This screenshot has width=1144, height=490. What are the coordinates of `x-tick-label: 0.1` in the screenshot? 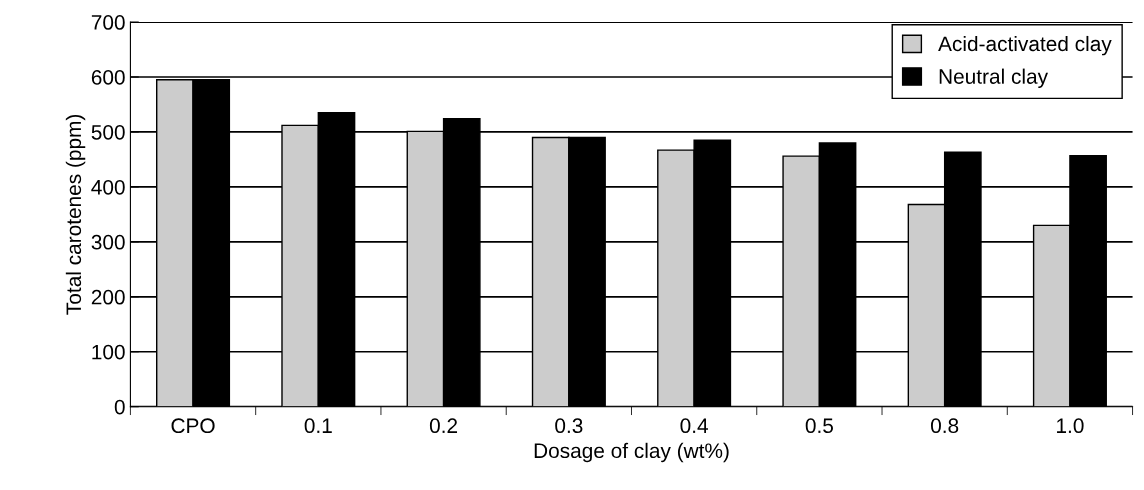 It's located at (318, 426).